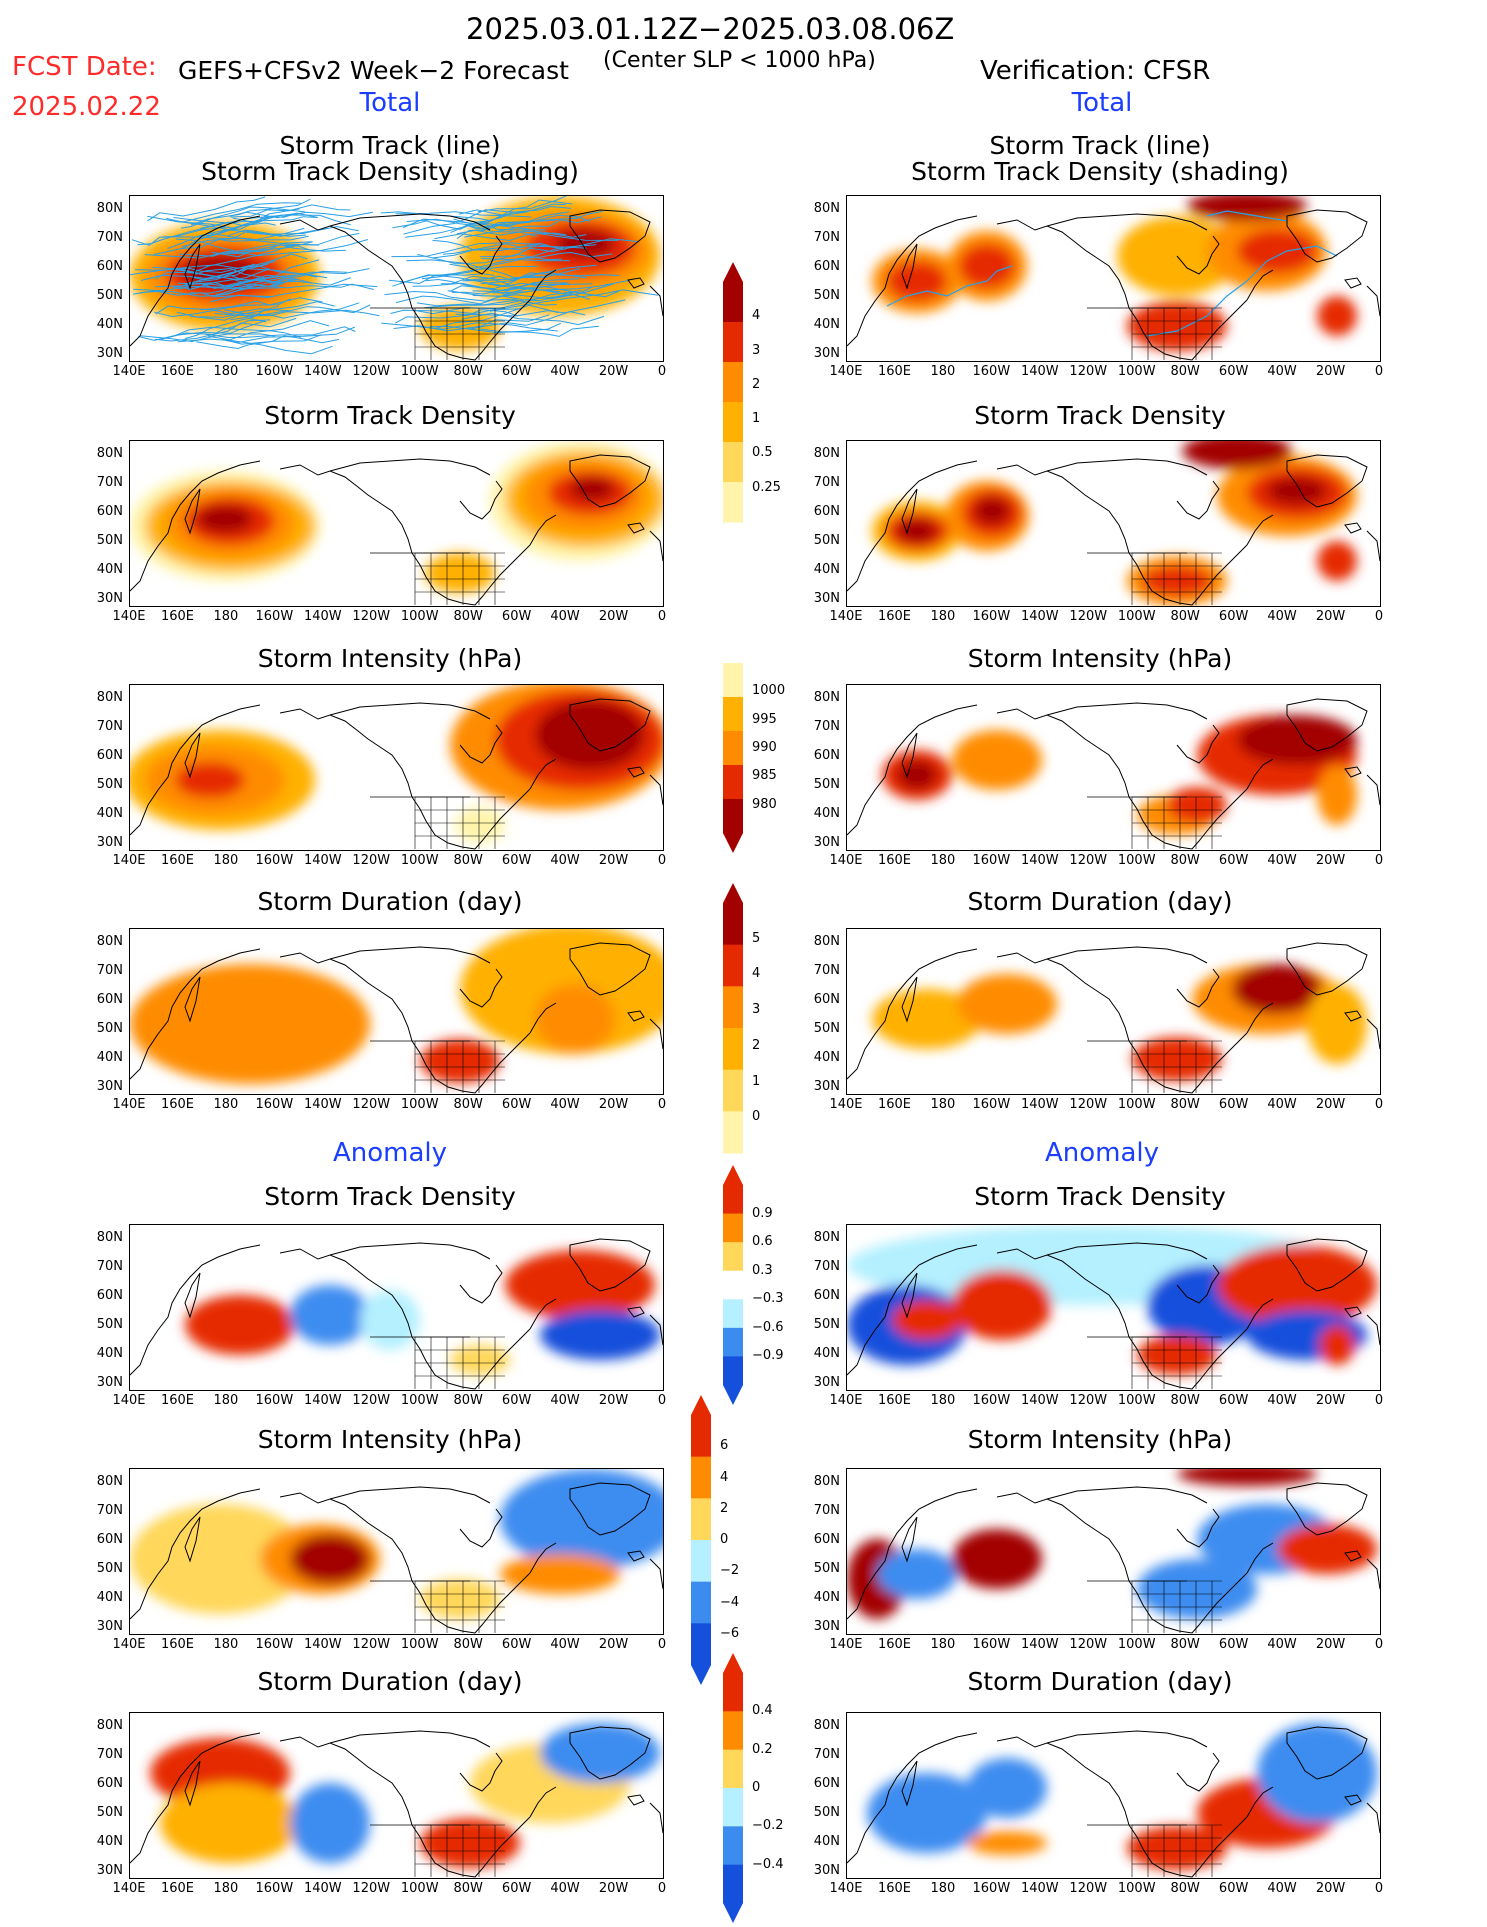 Image resolution: width=1487 pixels, height=1927 pixels. I want to click on verification-density-map, so click(1113, 523).